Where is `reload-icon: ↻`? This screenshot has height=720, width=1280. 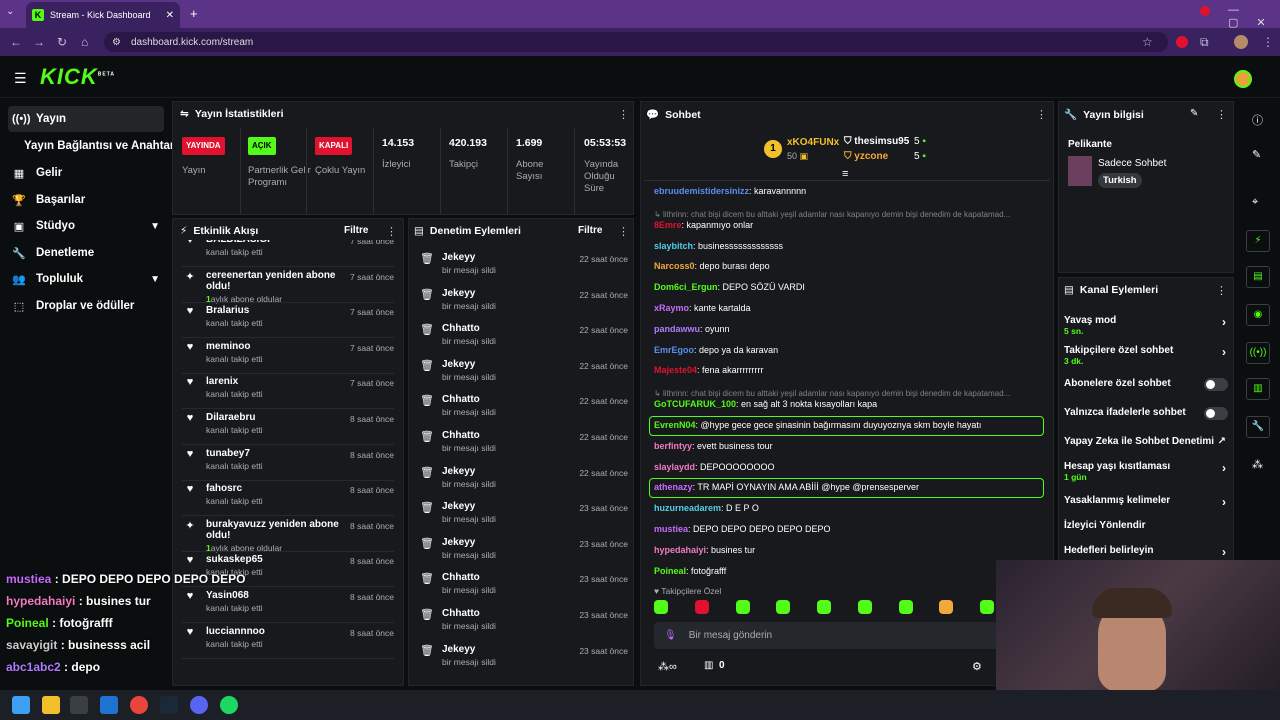 reload-icon: ↻ is located at coordinates (62, 42).